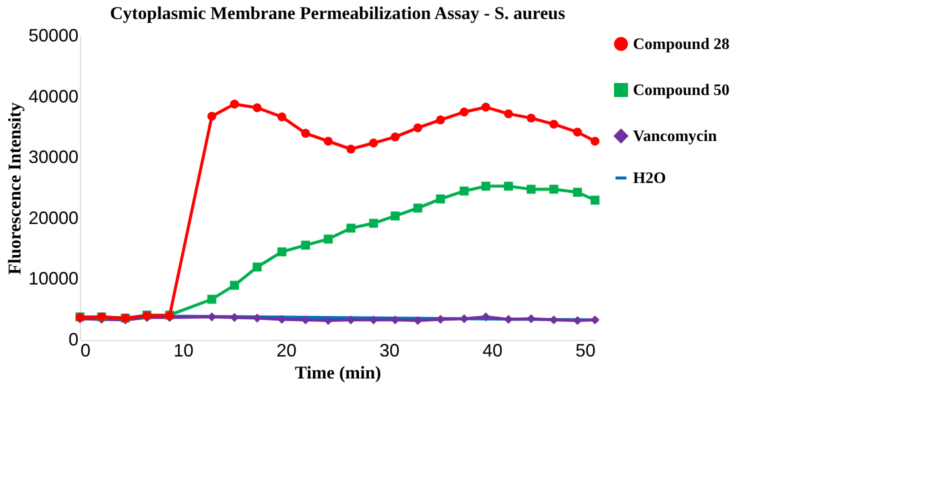 This screenshot has height=483, width=952. What do you see at coordinates (53, 278) in the screenshot?
I see `y-tick-label: 10000` at bounding box center [53, 278].